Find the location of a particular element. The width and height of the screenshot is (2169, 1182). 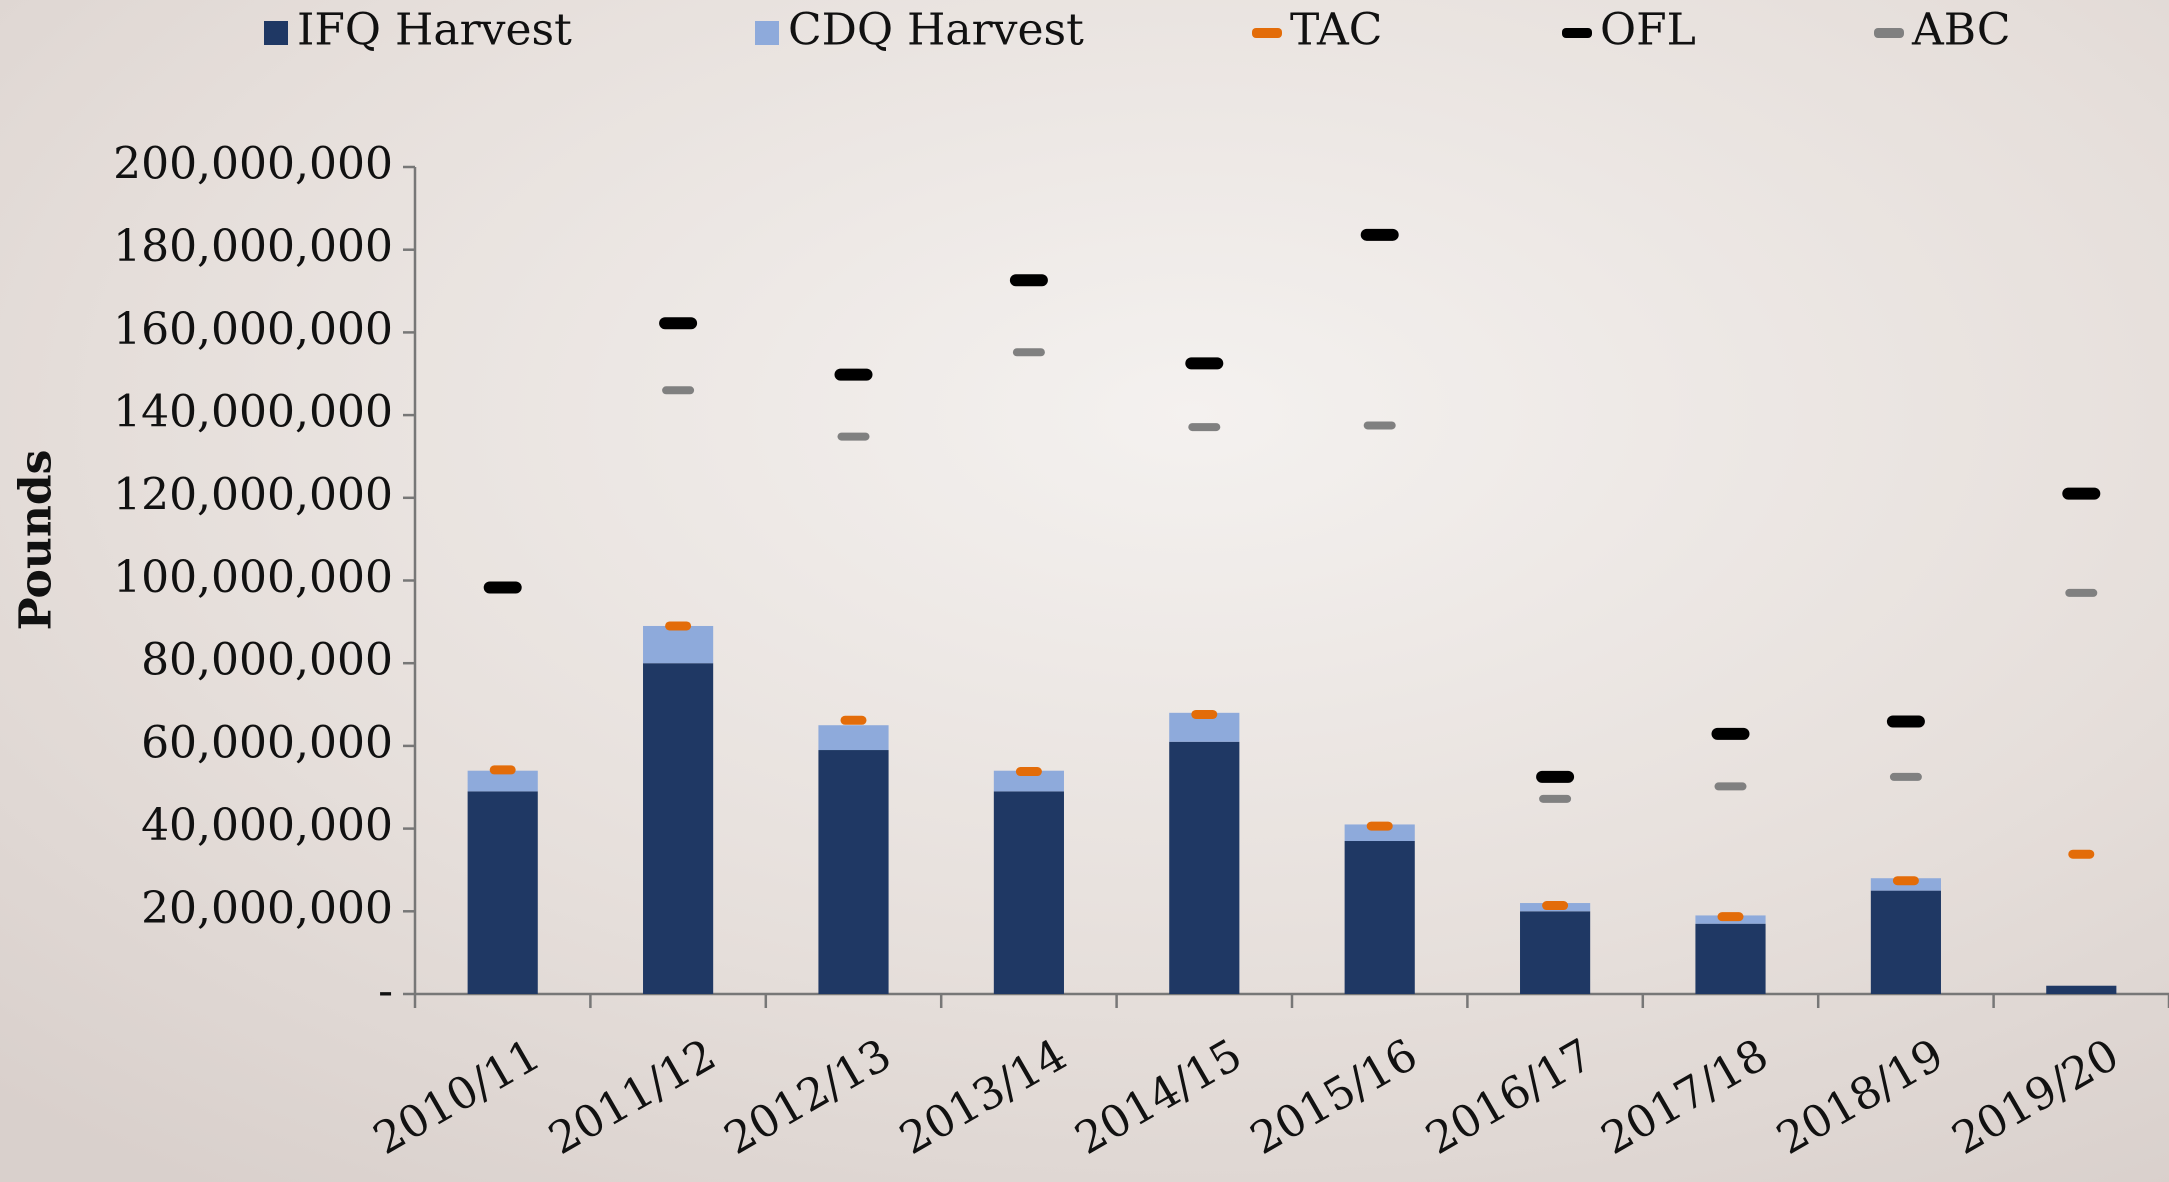

y-tick-label: 140,000,000 is located at coordinates (253, 412).